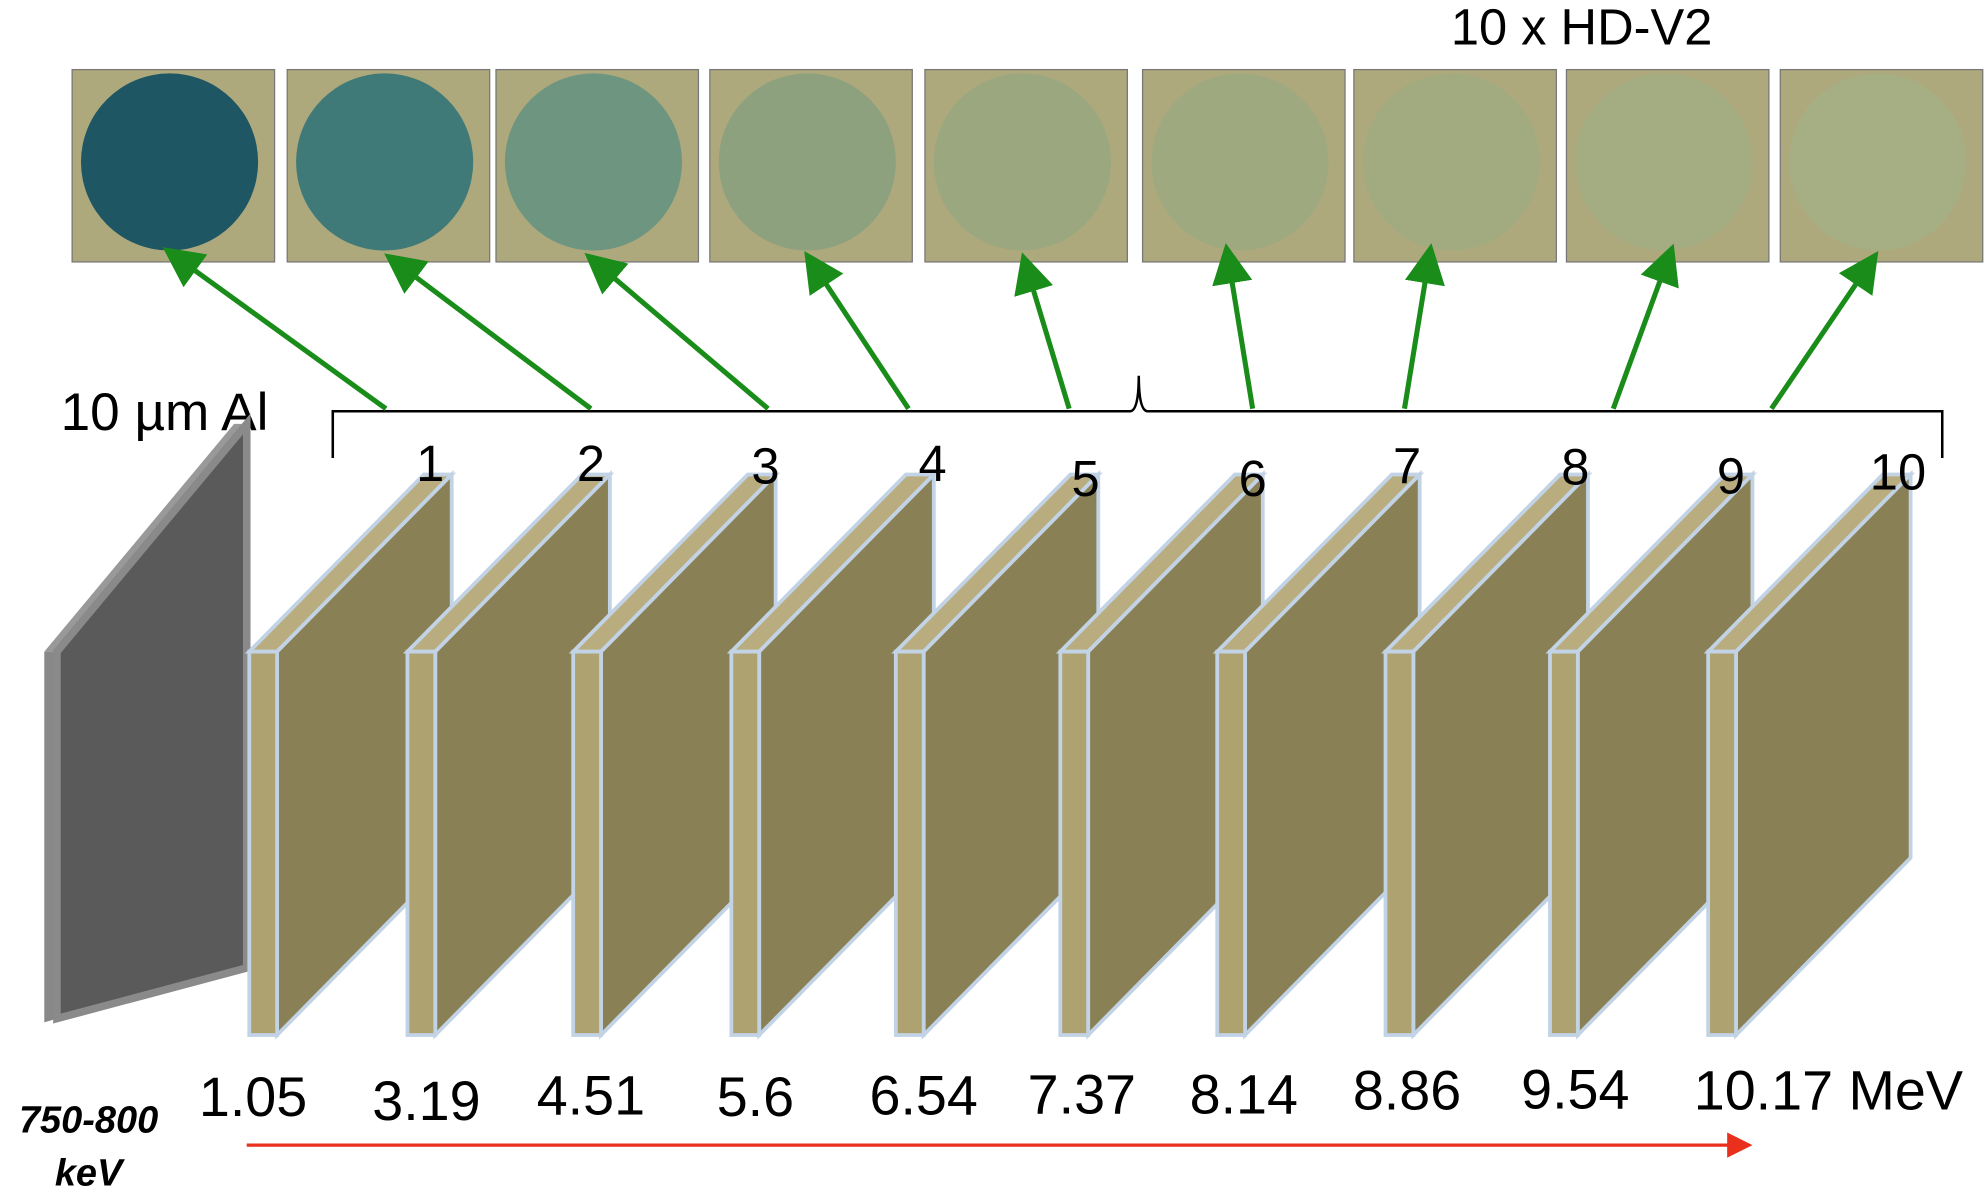 The height and width of the screenshot is (1197, 1984). I want to click on layer-energy: 6.54, so click(924, 1096).